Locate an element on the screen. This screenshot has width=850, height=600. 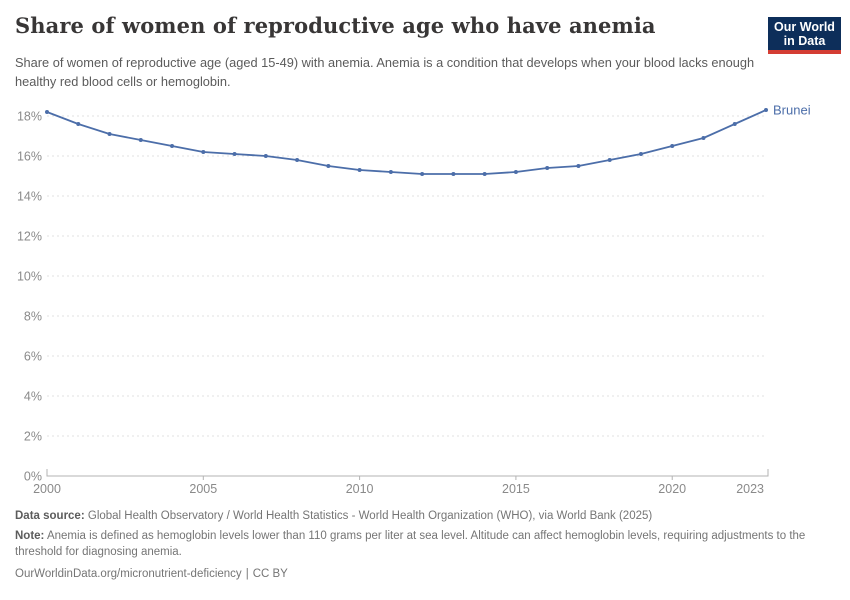
data-point-2016 is located at coordinates (547, 168).